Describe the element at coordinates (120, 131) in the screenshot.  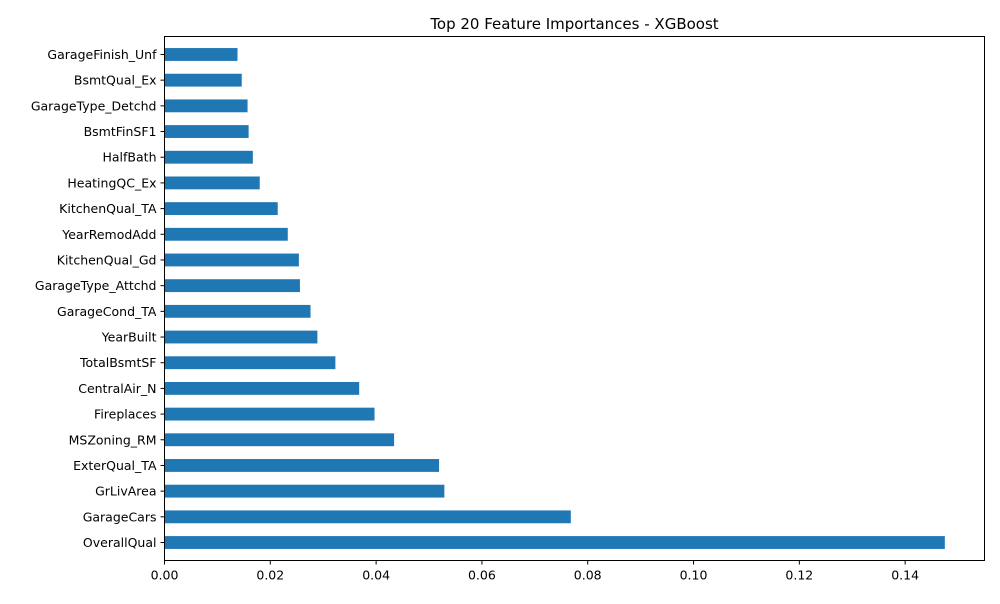
I see `y-tick-label: BsmtFinSF1` at that location.